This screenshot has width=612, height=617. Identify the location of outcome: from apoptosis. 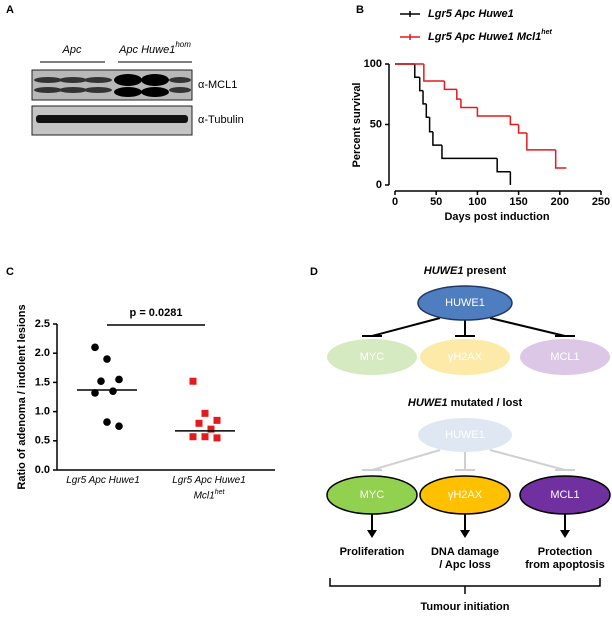
(564, 565).